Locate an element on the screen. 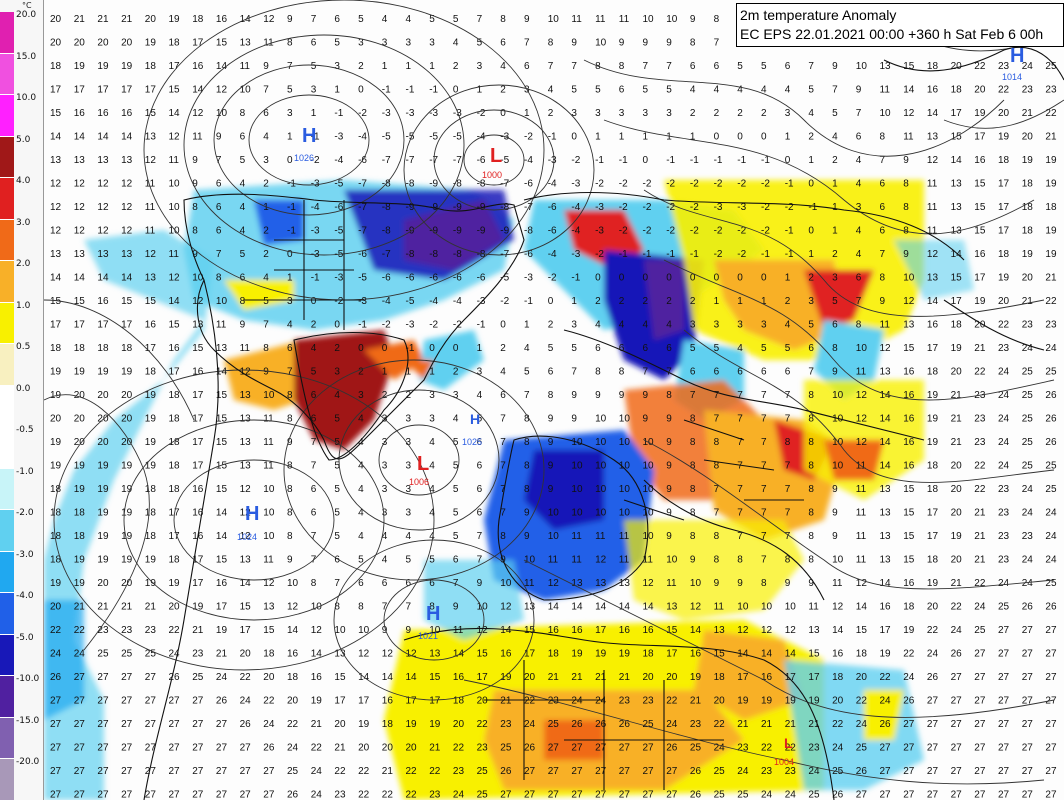  grid-value: 3 is located at coordinates (859, 207).